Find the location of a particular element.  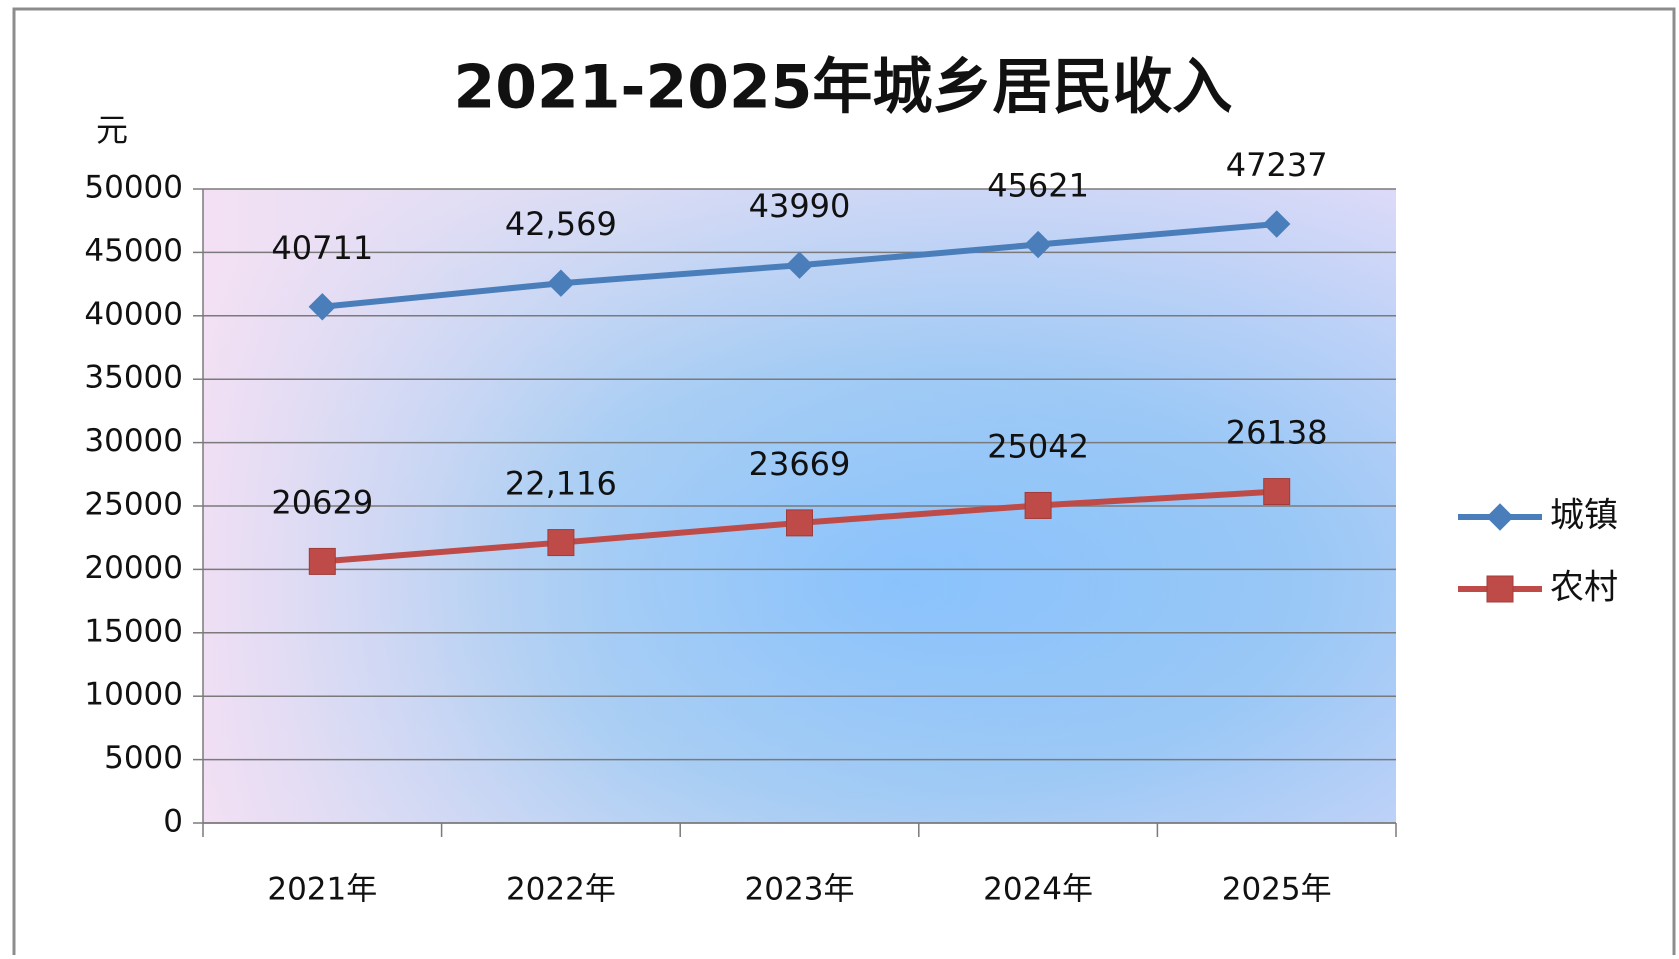

y-tick-label: 35000 is located at coordinates (133, 378).